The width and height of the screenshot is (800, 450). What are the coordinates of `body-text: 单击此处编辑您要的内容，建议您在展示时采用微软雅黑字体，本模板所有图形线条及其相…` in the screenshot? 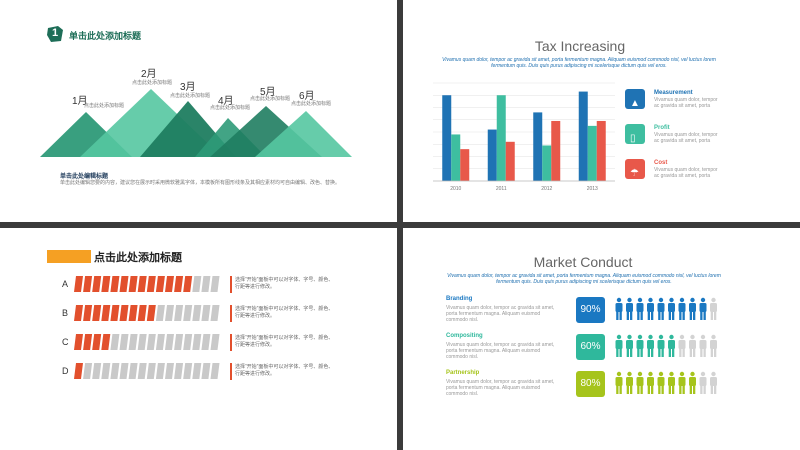 It's located at (200, 183).